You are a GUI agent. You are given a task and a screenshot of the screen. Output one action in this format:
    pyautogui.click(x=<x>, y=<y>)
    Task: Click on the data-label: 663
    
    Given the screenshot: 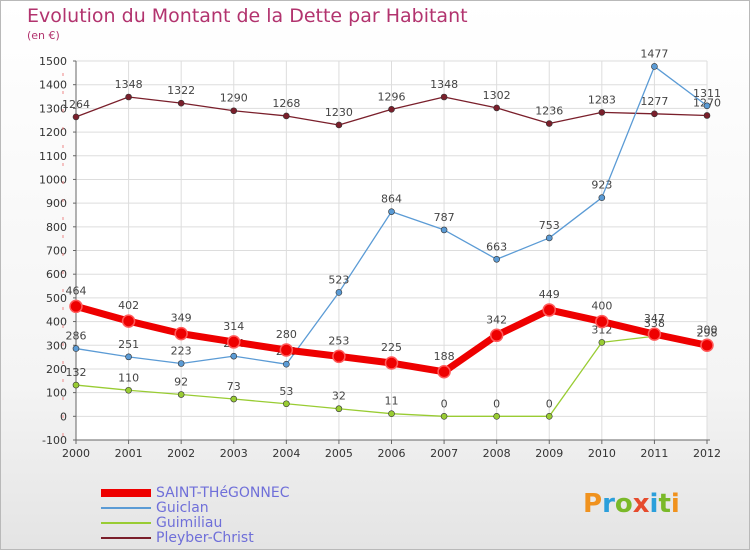 What is the action you would take?
    pyautogui.click(x=496, y=246)
    